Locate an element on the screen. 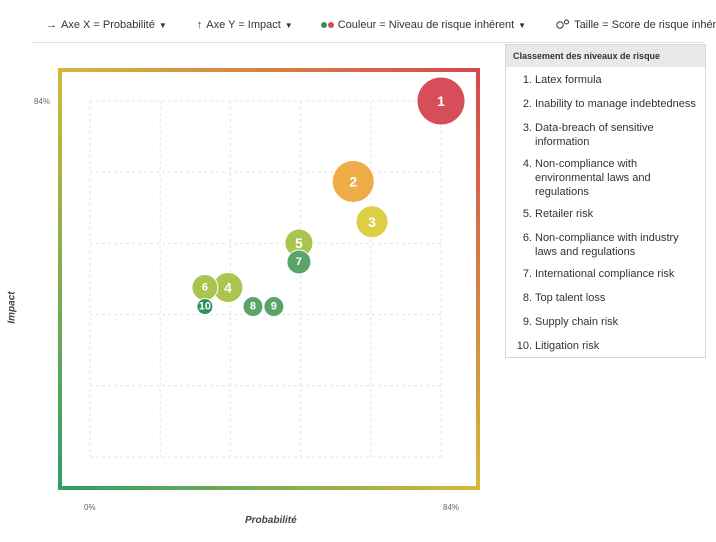 Image resolution: width=716 pixels, height=542 pixels. size-selector: Taille = Score de risque inhérent ▼ is located at coordinates (636, 25).